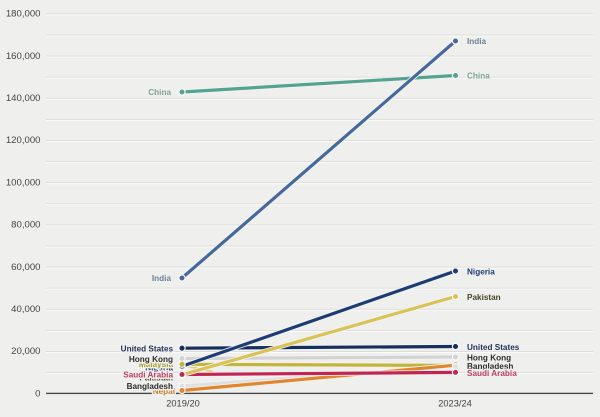 Image resolution: width=600 pixels, height=417 pixels. Describe the element at coordinates (25, 267) in the screenshot. I see `svg-text: 60,000` at that location.